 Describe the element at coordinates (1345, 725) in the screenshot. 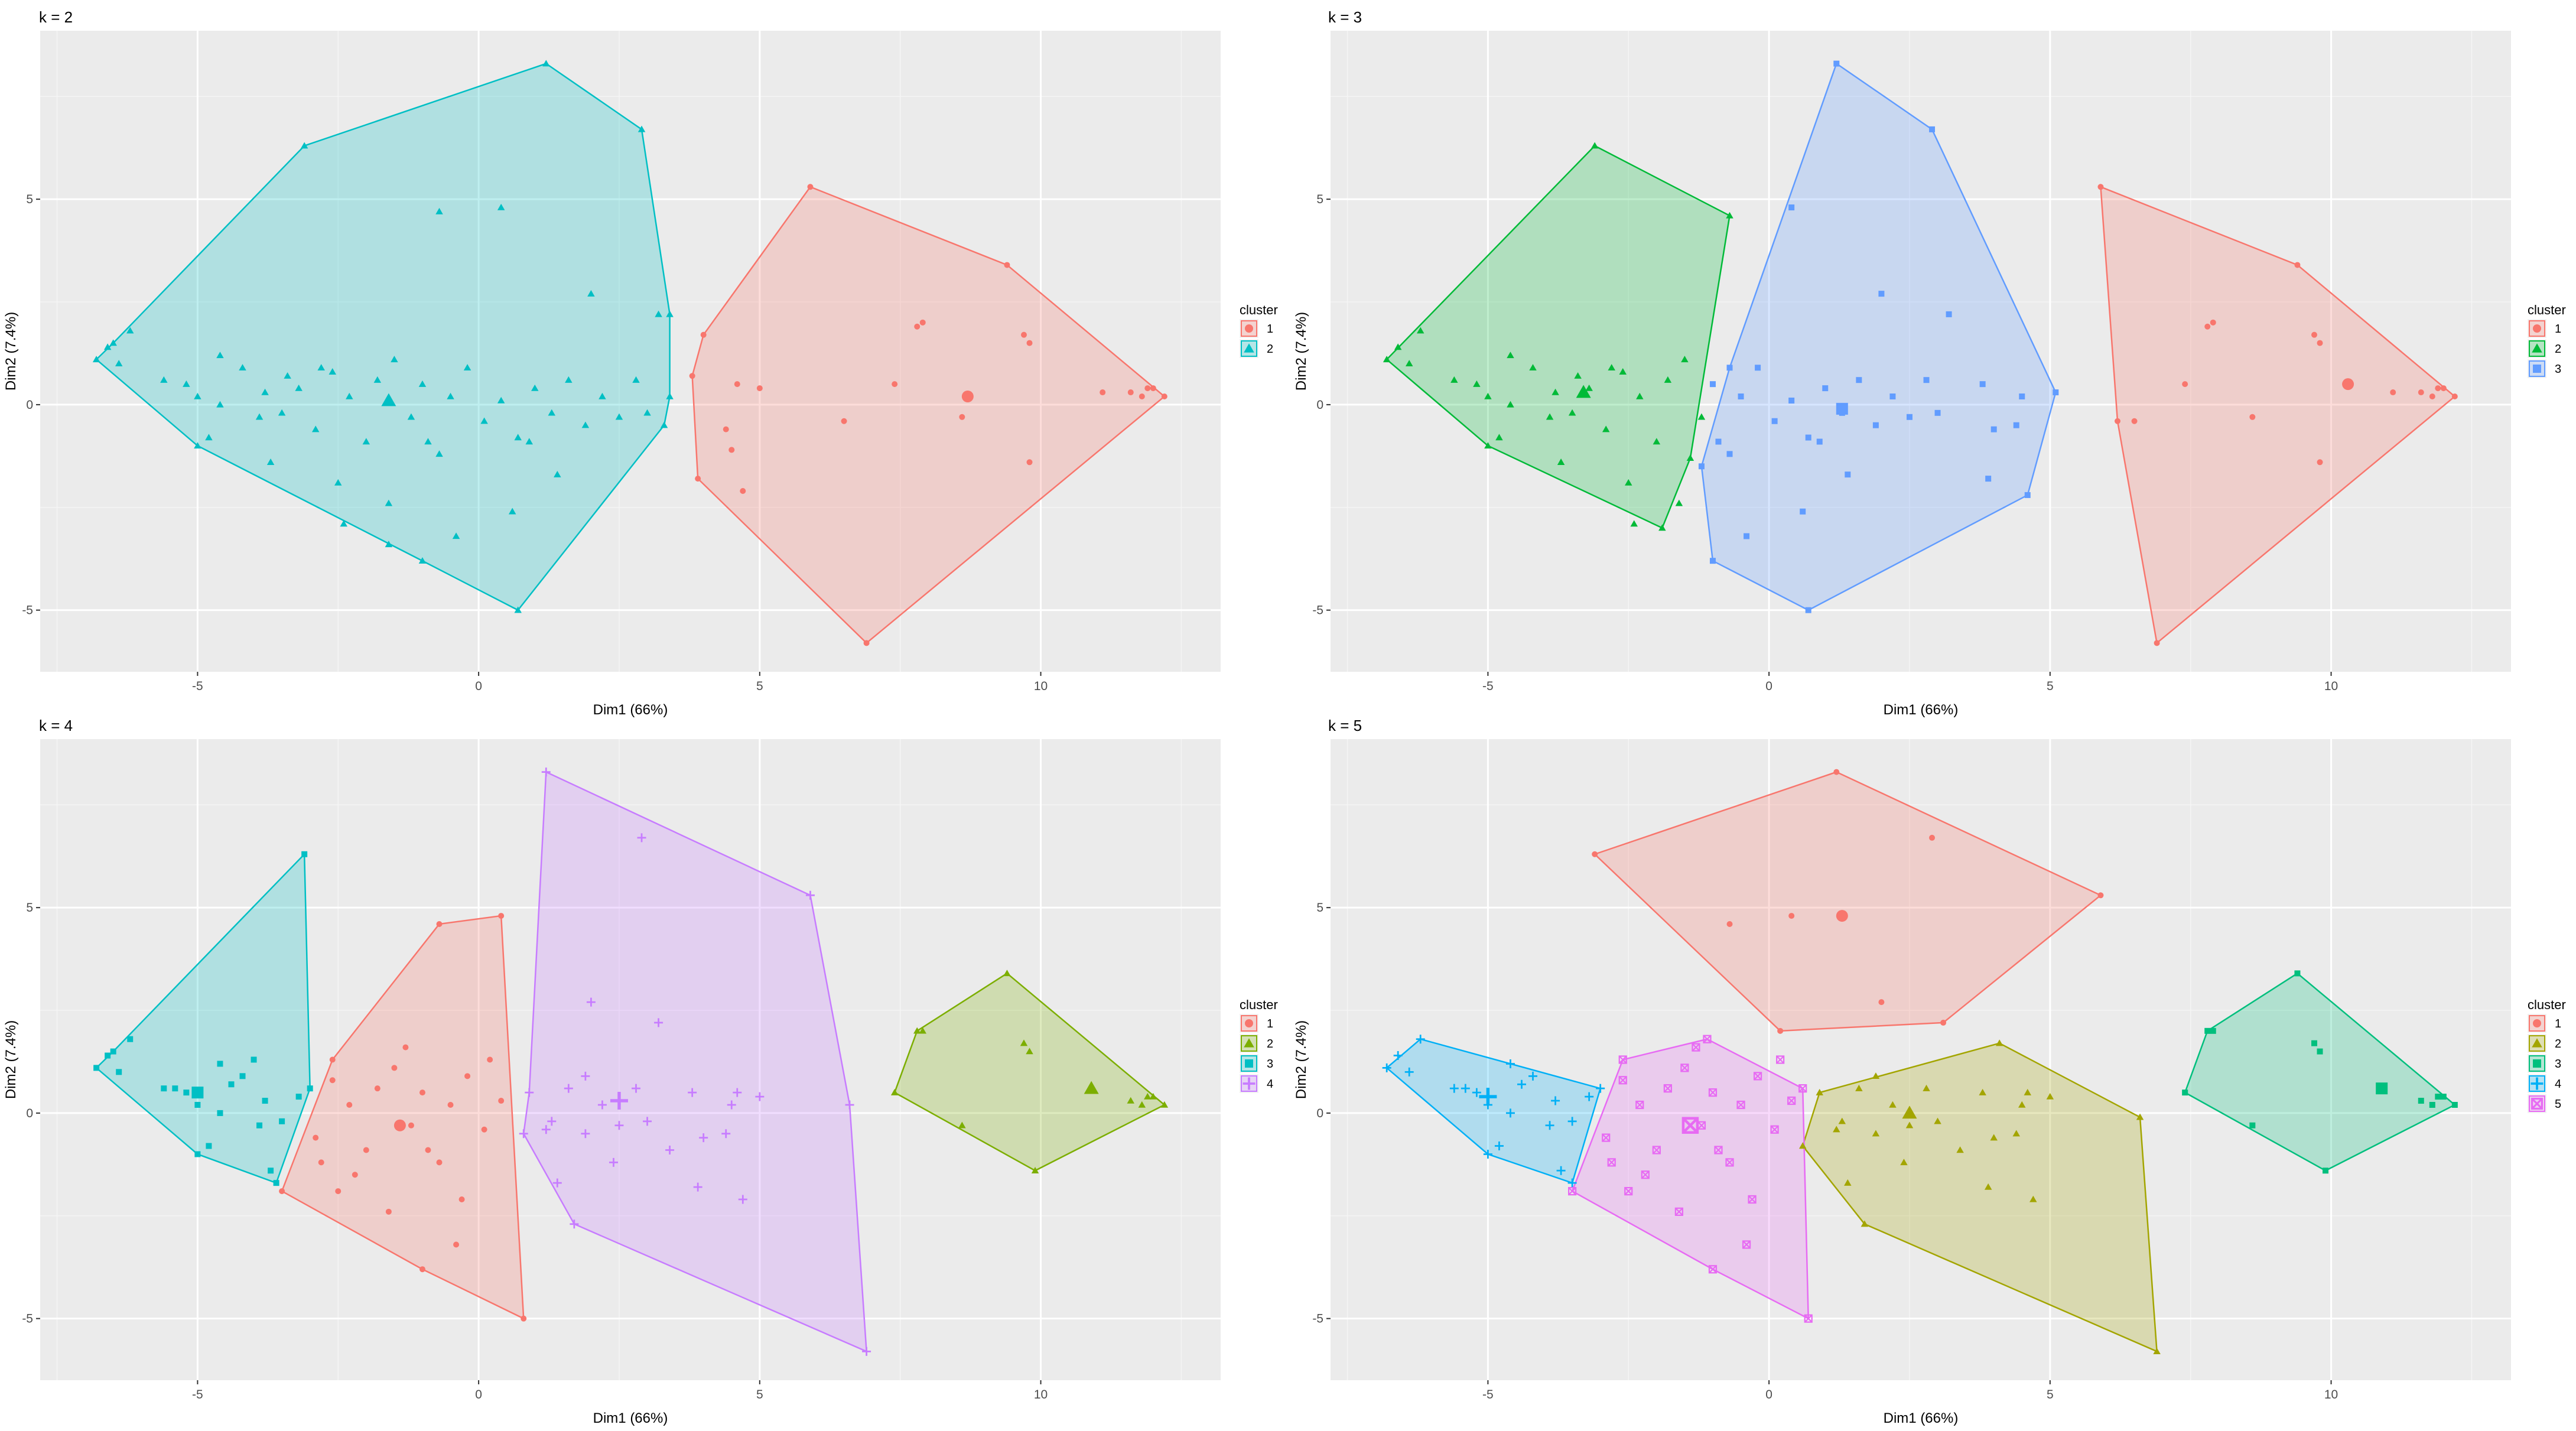

I see `panel-title-k5: k = 5` at that location.